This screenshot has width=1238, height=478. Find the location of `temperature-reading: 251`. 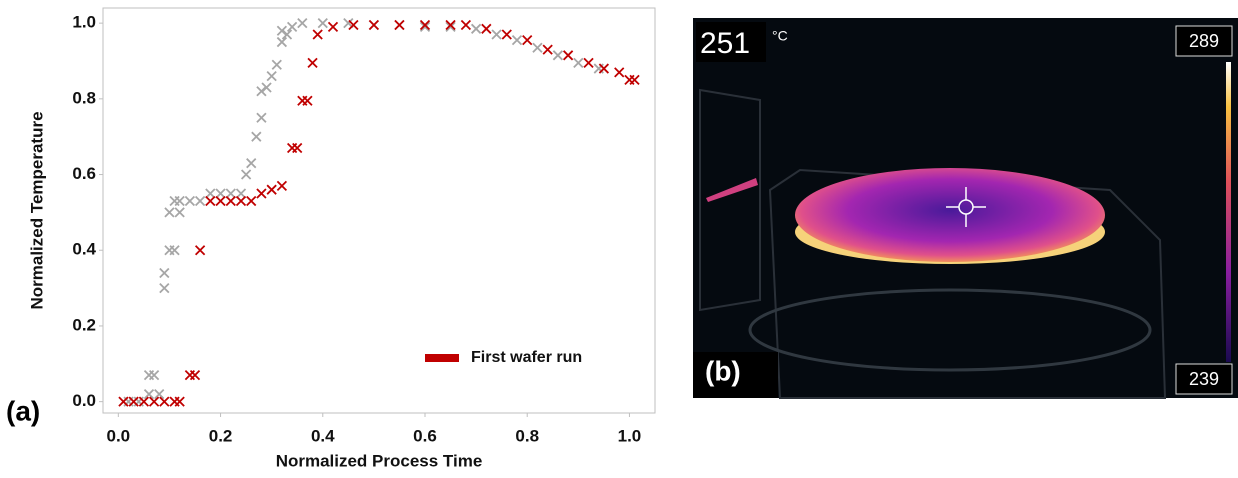

temperature-reading: 251 is located at coordinates (725, 43).